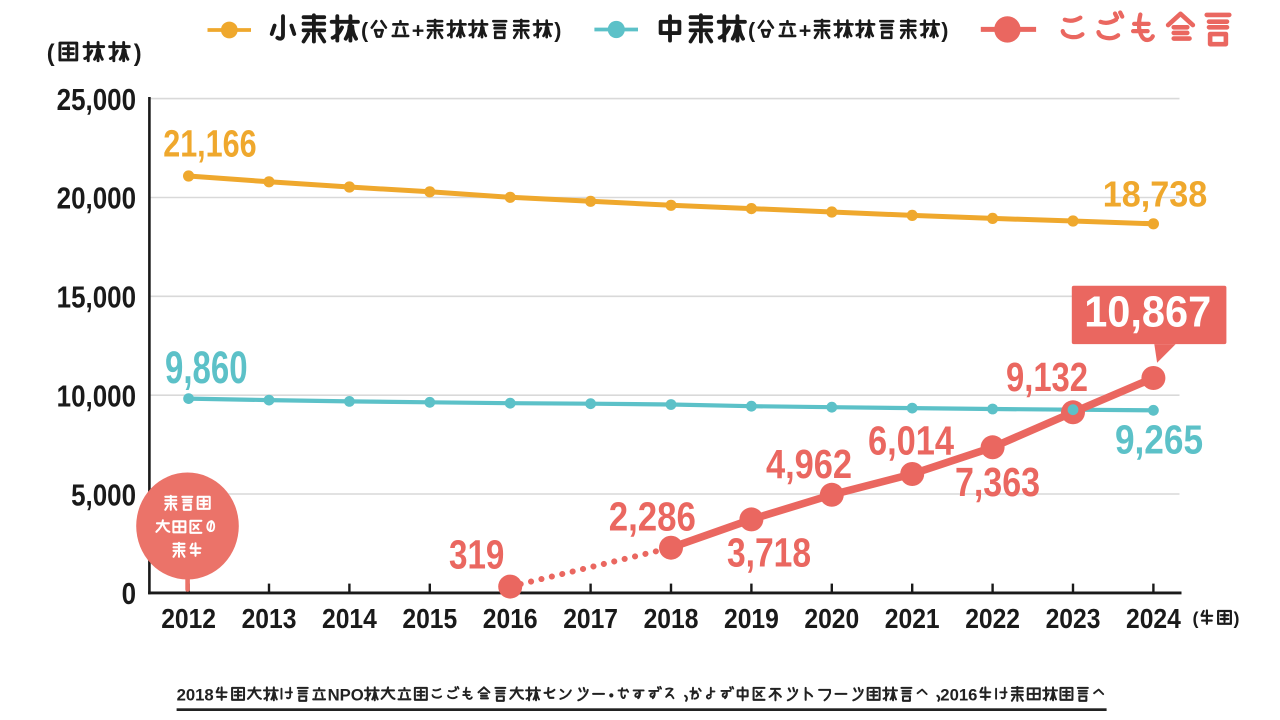  What do you see at coordinates (188, 619) in the screenshot?
I see `svg-text: 2012` at bounding box center [188, 619].